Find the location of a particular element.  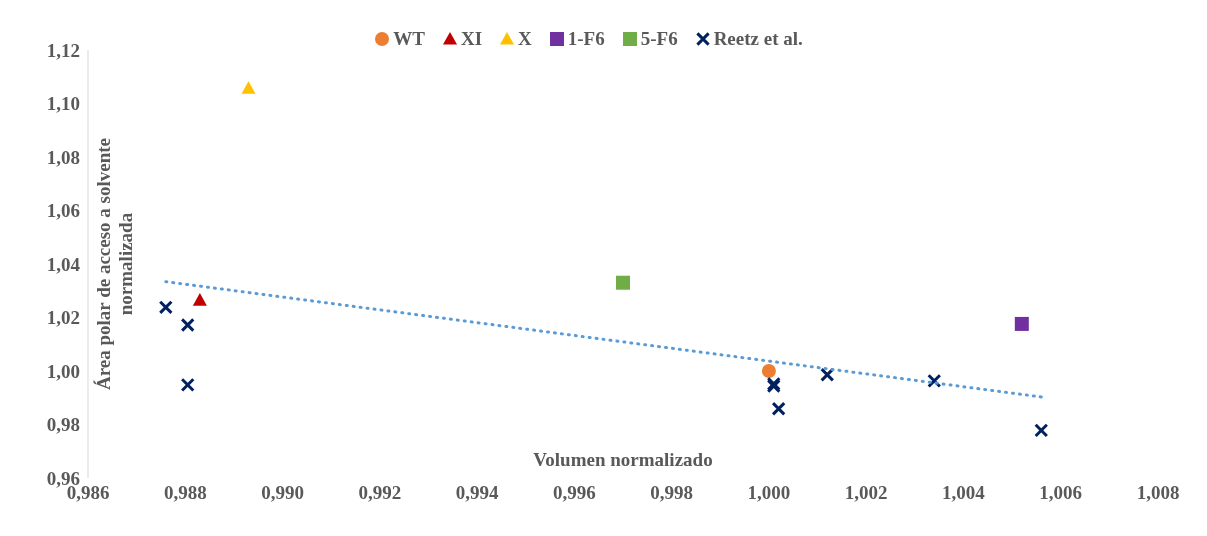

x-tick-label: 1,004 is located at coordinates (964, 493).